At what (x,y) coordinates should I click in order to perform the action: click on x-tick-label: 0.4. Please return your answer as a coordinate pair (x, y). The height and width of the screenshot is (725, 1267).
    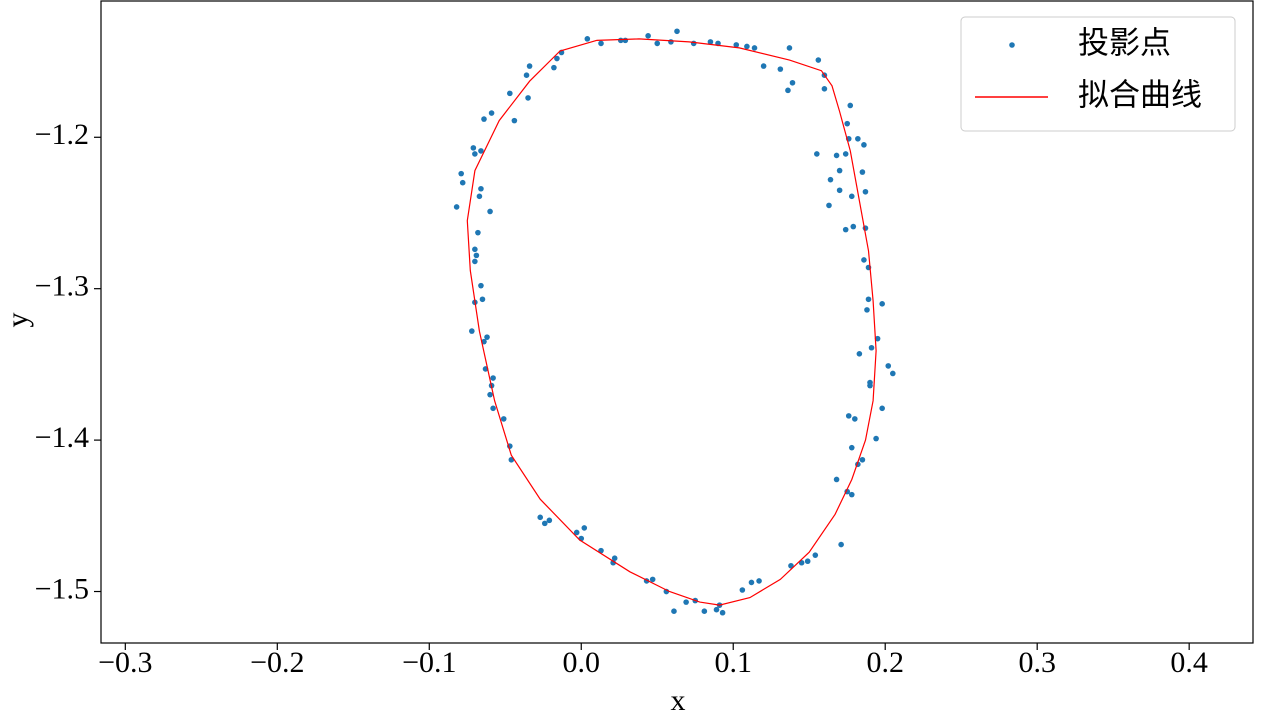
    Looking at the image, I should click on (1189, 662).